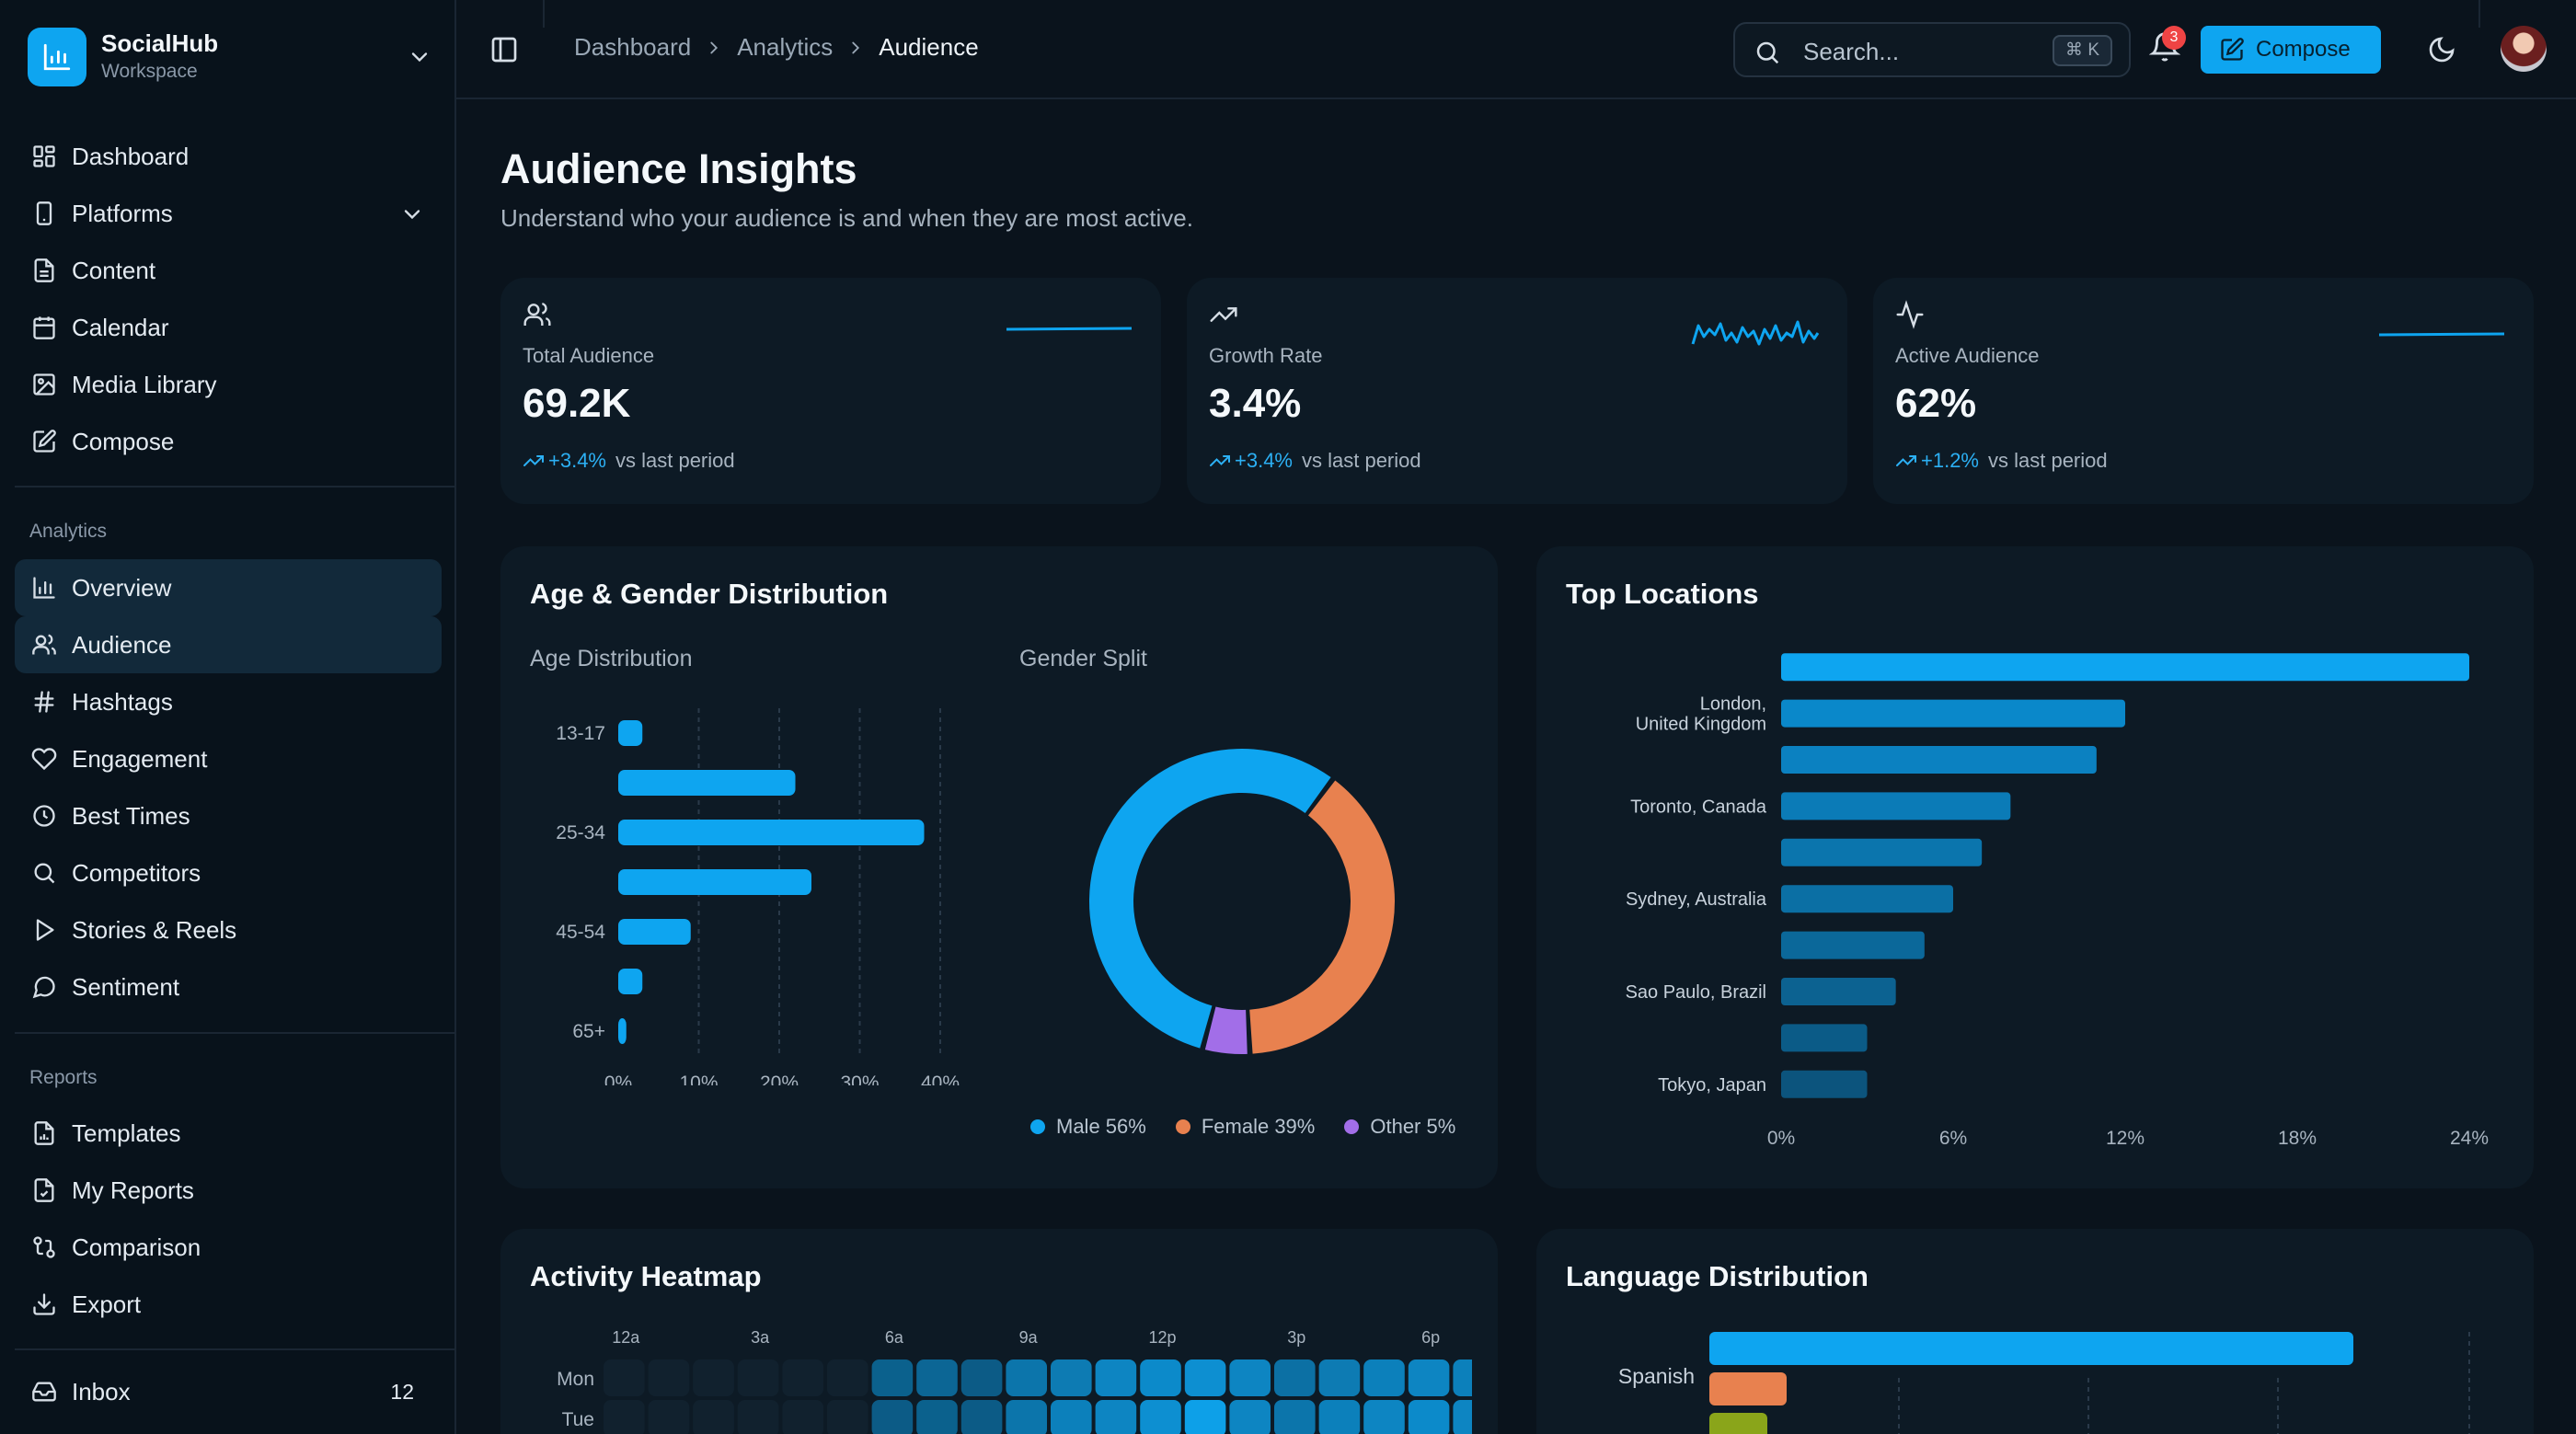 The height and width of the screenshot is (1434, 2576). Describe the element at coordinates (228, 702) in the screenshot. I see `nav-hashtags: Hashtags` at that location.